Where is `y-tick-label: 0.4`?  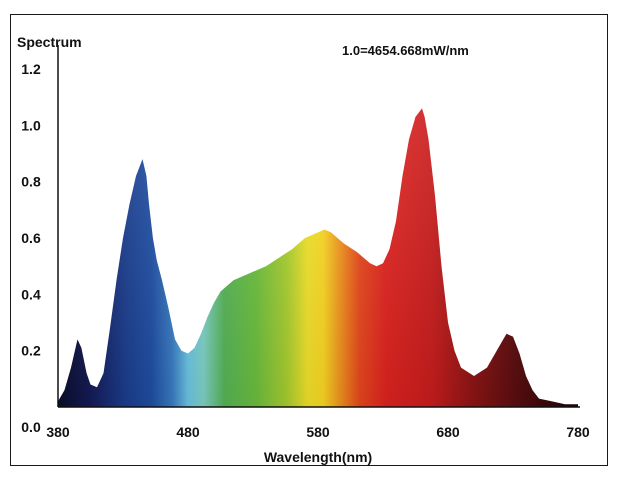 y-tick-label: 0.4 is located at coordinates (31, 294).